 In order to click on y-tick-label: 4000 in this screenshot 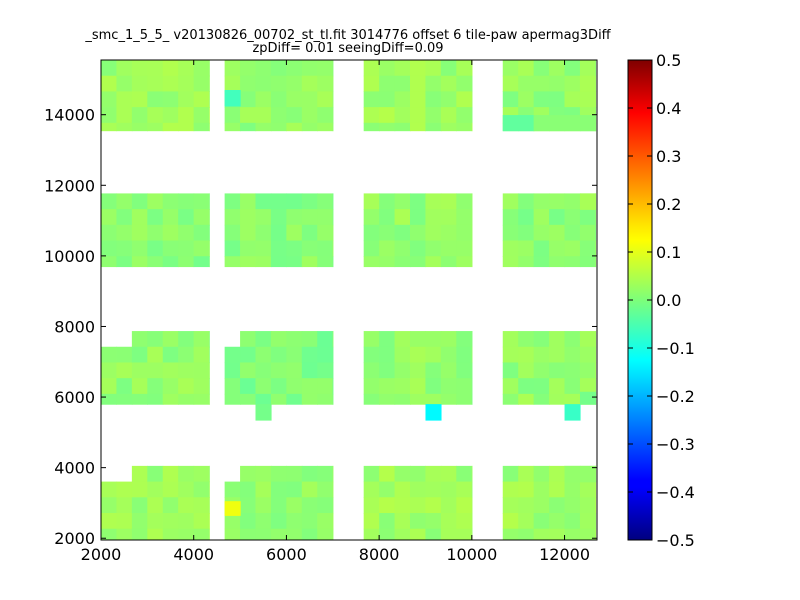, I will do `click(74, 468)`.